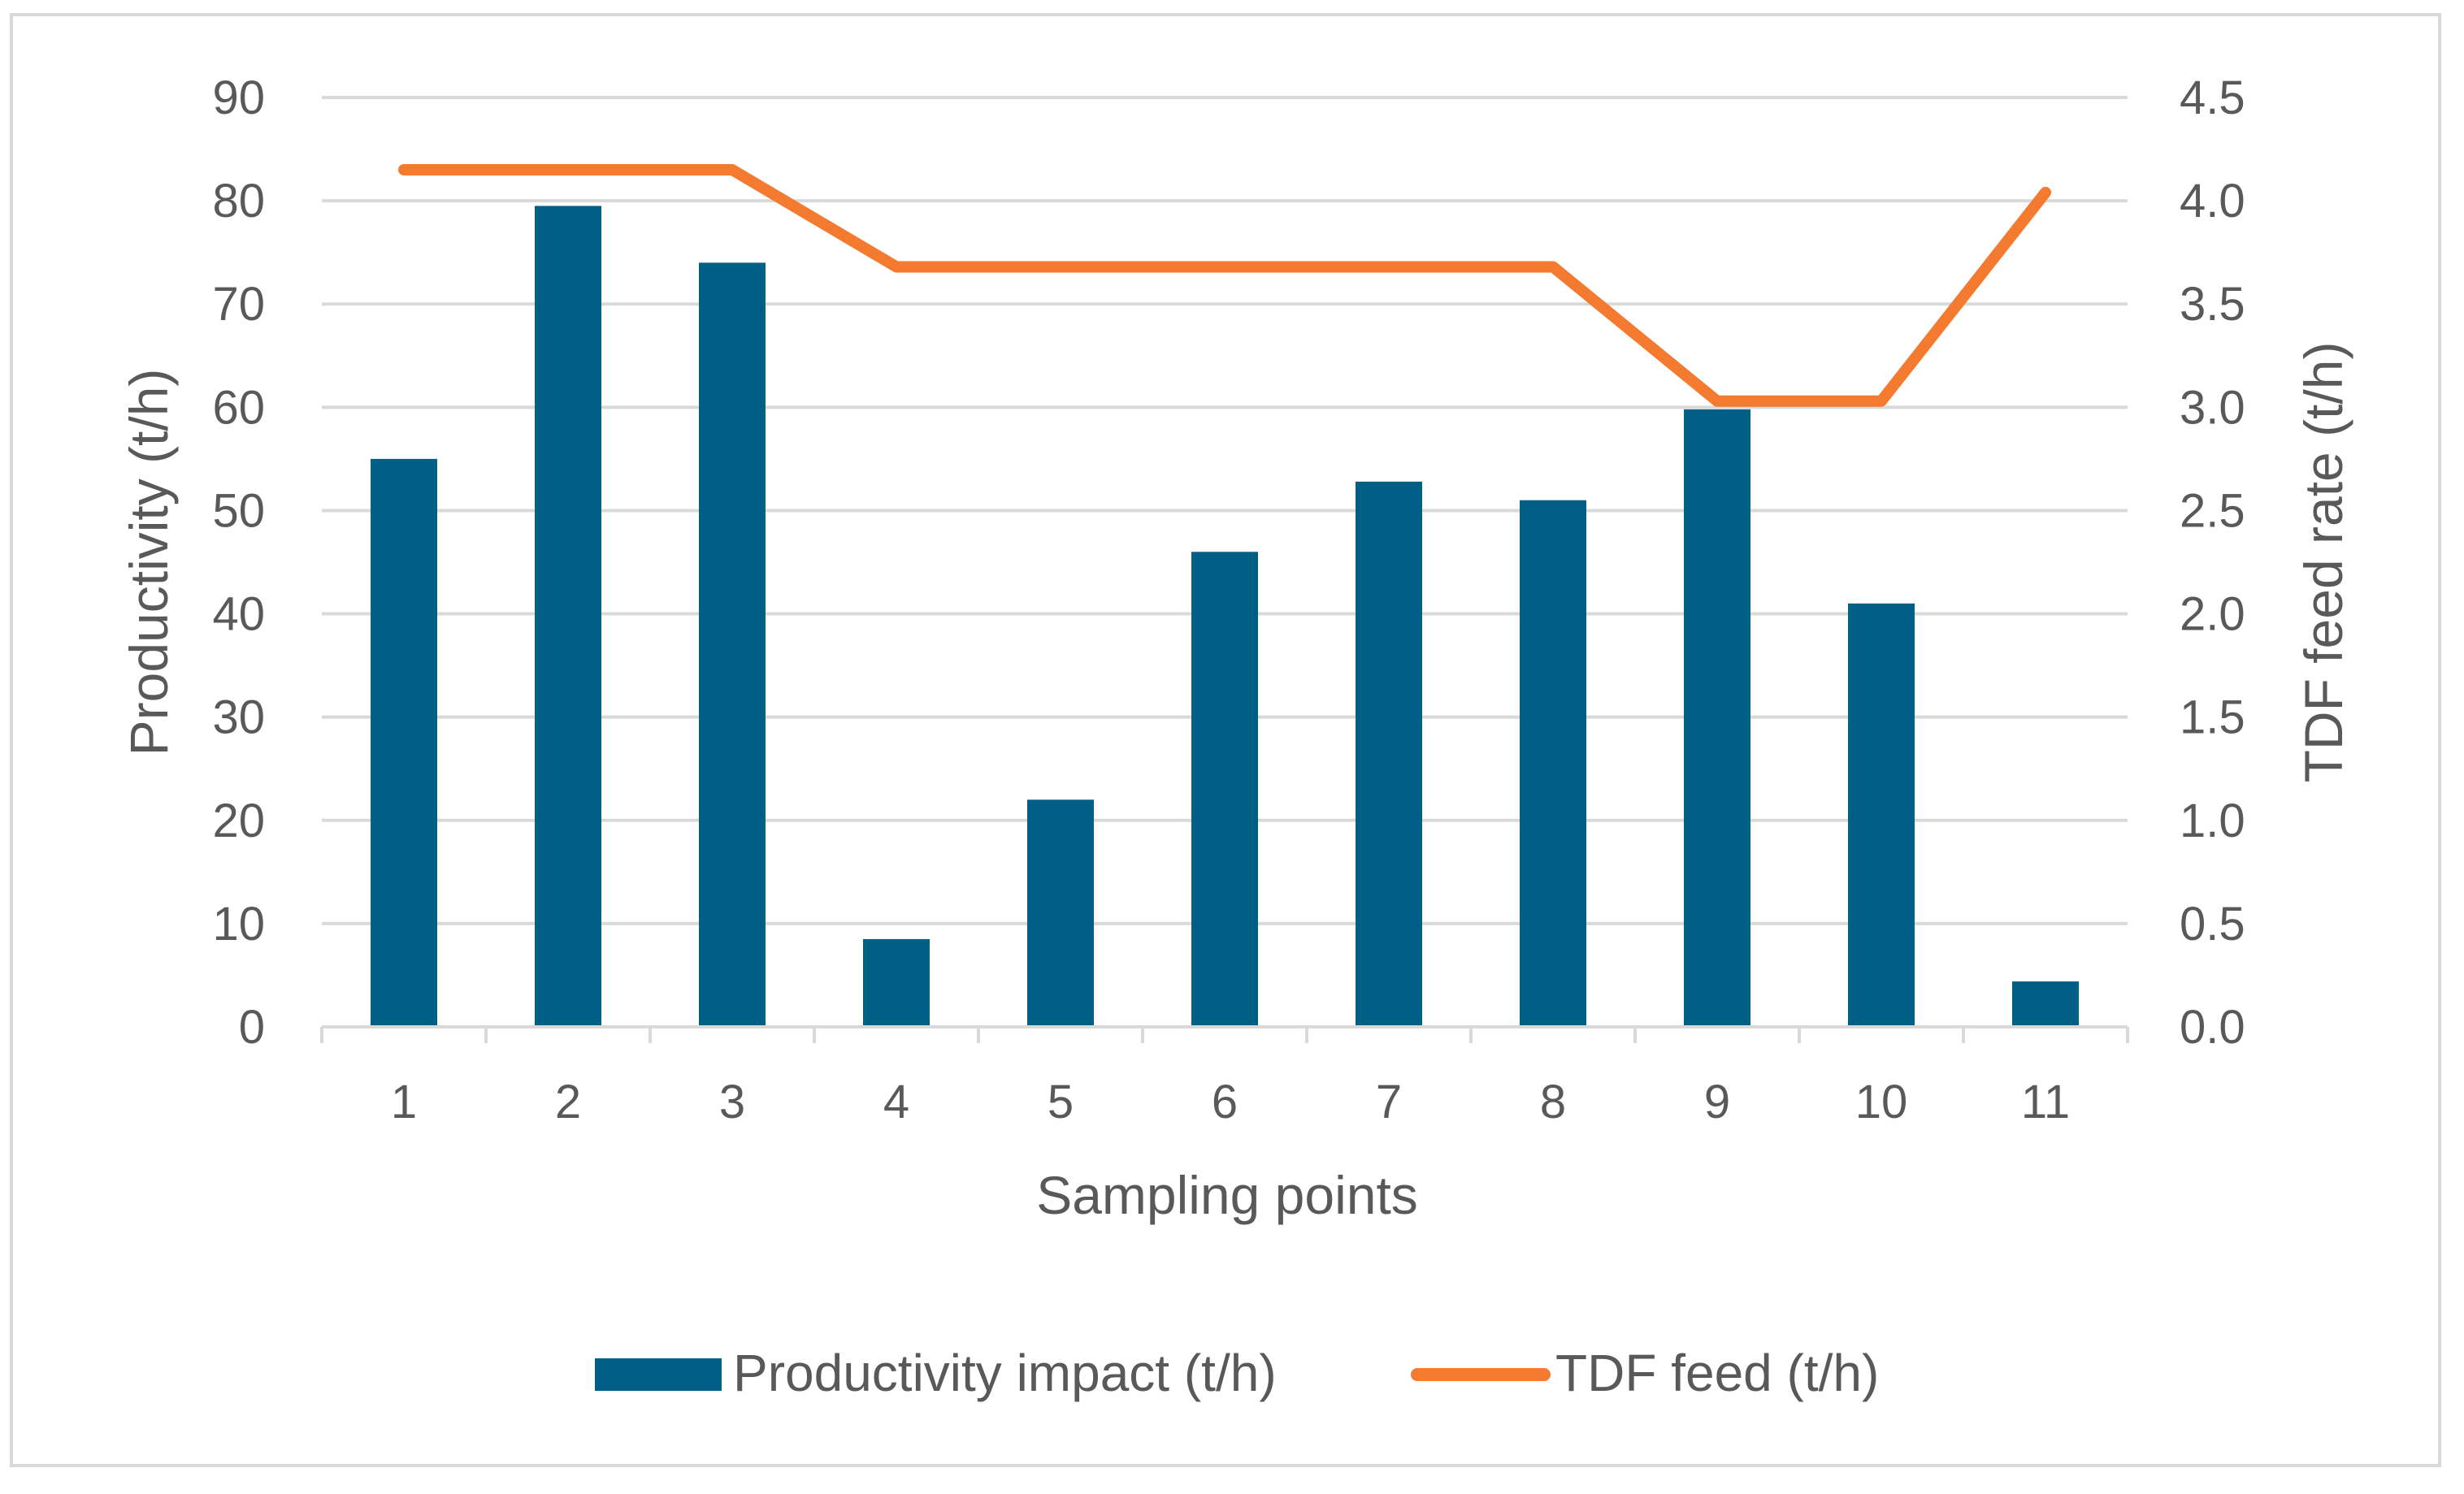 The height and width of the screenshot is (1494, 2464). I want to click on y-tick-label: 10, so click(238, 924).